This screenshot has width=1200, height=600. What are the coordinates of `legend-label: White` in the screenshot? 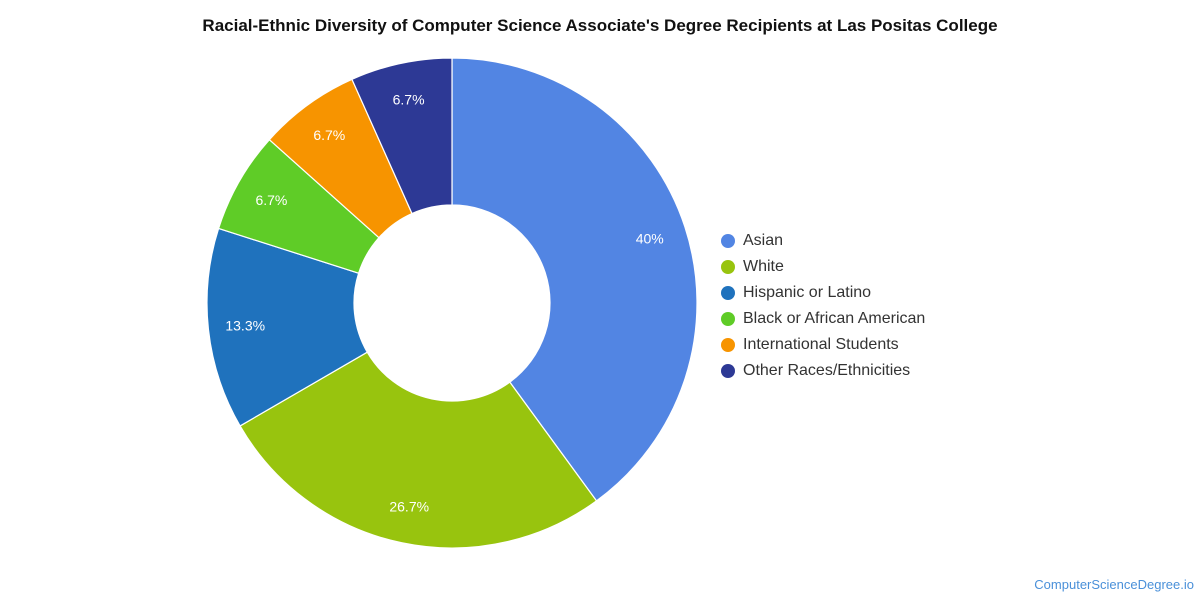 It's located at (763, 266).